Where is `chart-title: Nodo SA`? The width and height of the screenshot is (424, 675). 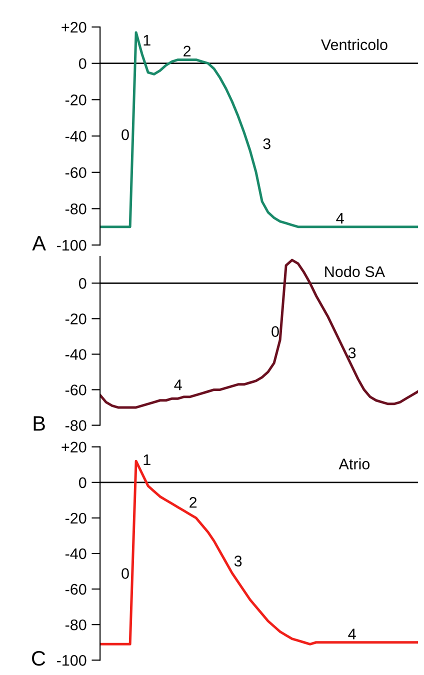
chart-title: Nodo SA is located at coordinates (355, 272).